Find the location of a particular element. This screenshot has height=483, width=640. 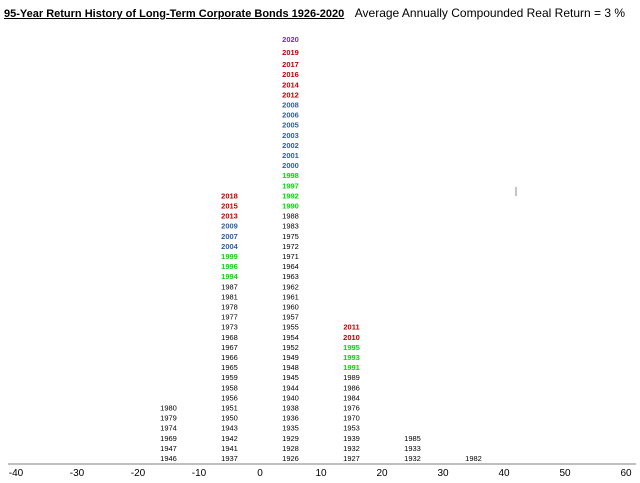

x-tick-label: 40 is located at coordinates (504, 473).